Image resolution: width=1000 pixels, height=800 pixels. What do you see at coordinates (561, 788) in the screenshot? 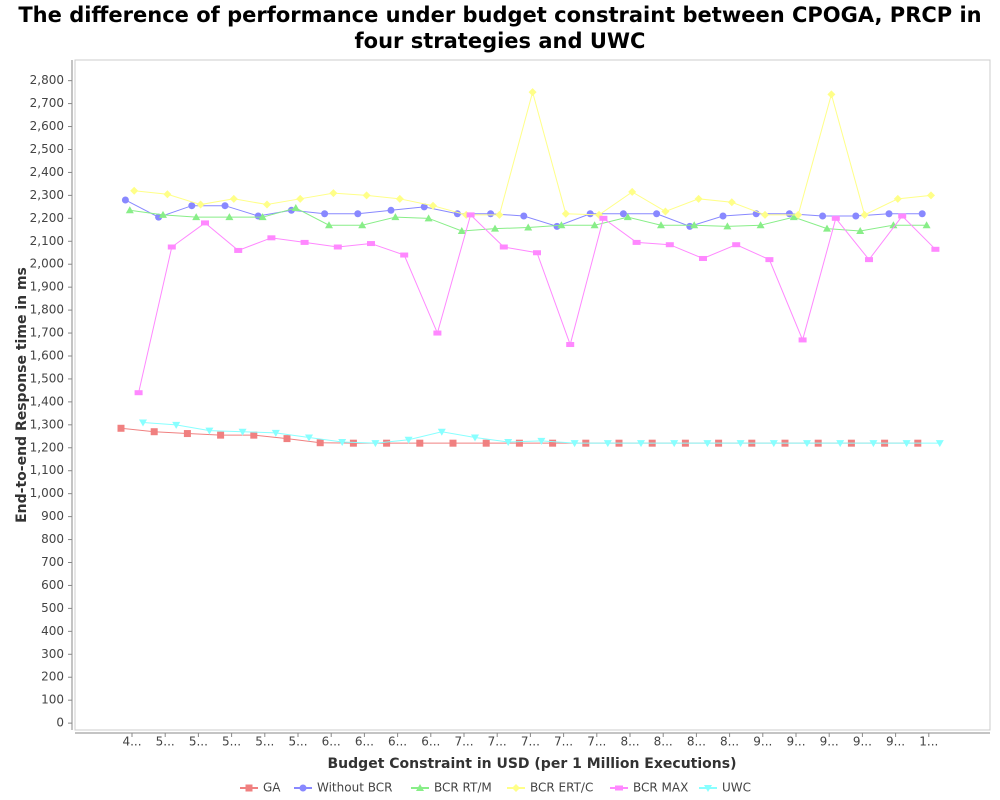
I see `legend-label: BCR ERT/C` at bounding box center [561, 788].